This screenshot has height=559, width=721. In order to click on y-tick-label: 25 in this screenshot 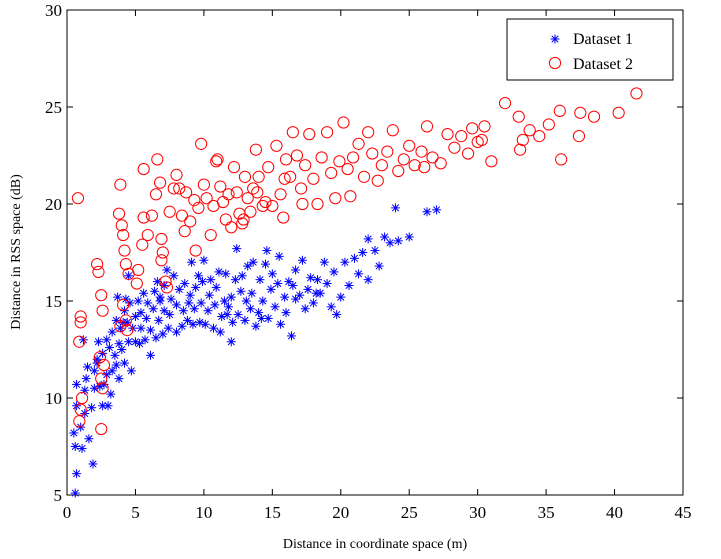, I will do `click(53, 107)`.